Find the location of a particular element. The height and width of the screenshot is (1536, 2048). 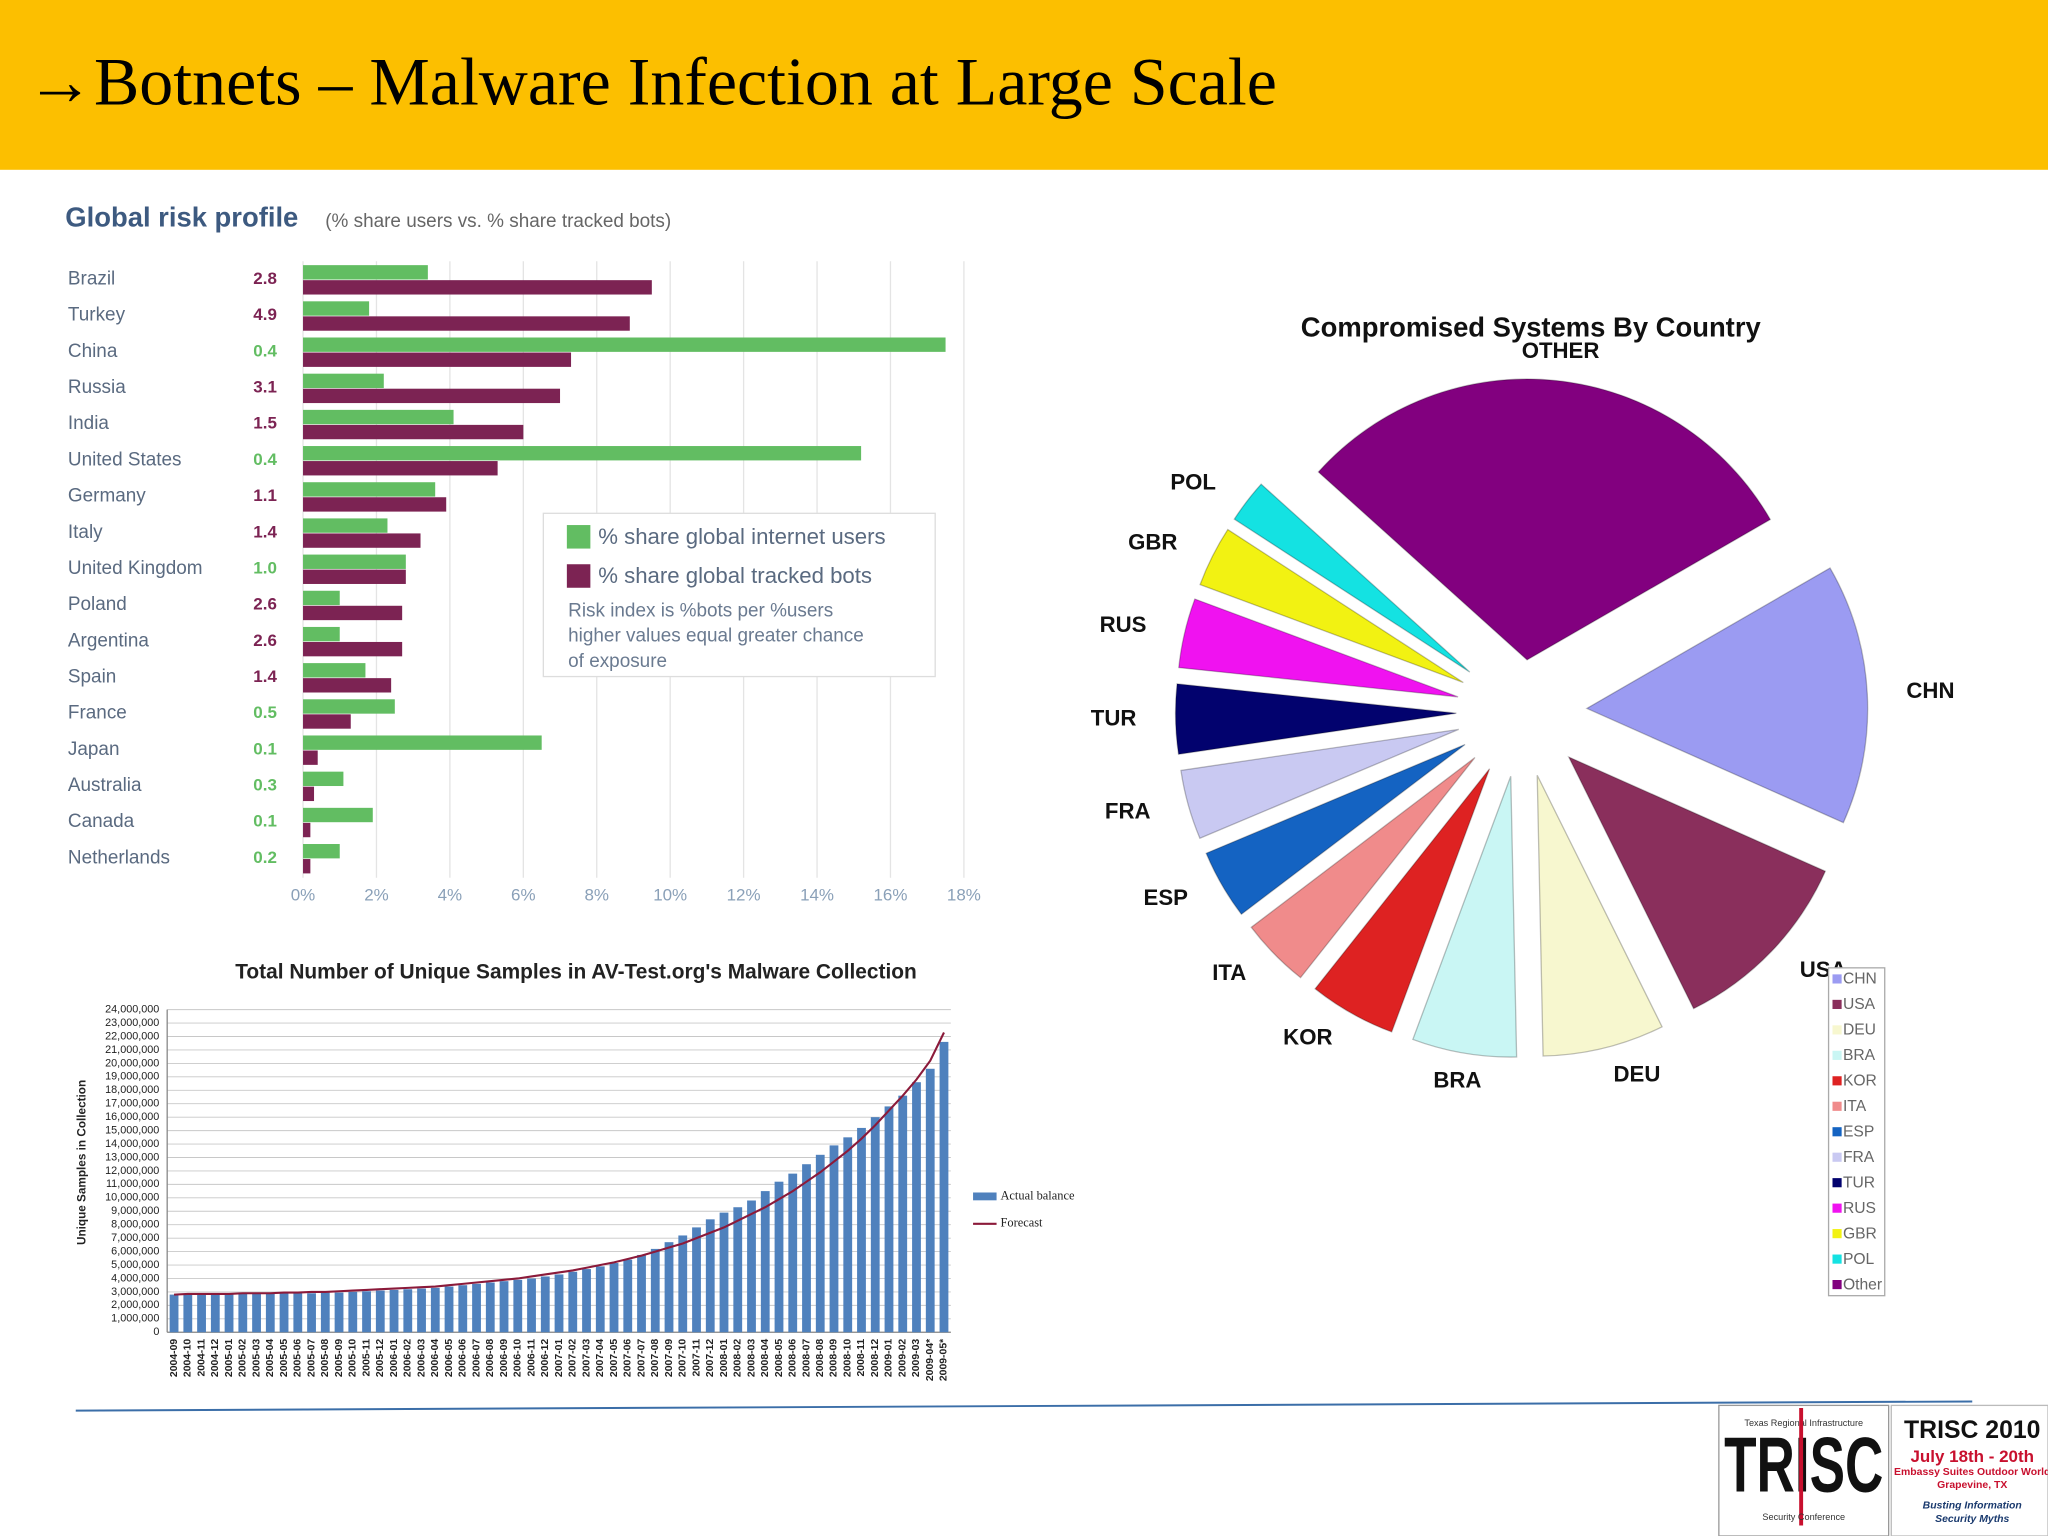

category-label: Australia is located at coordinates (105, 785).